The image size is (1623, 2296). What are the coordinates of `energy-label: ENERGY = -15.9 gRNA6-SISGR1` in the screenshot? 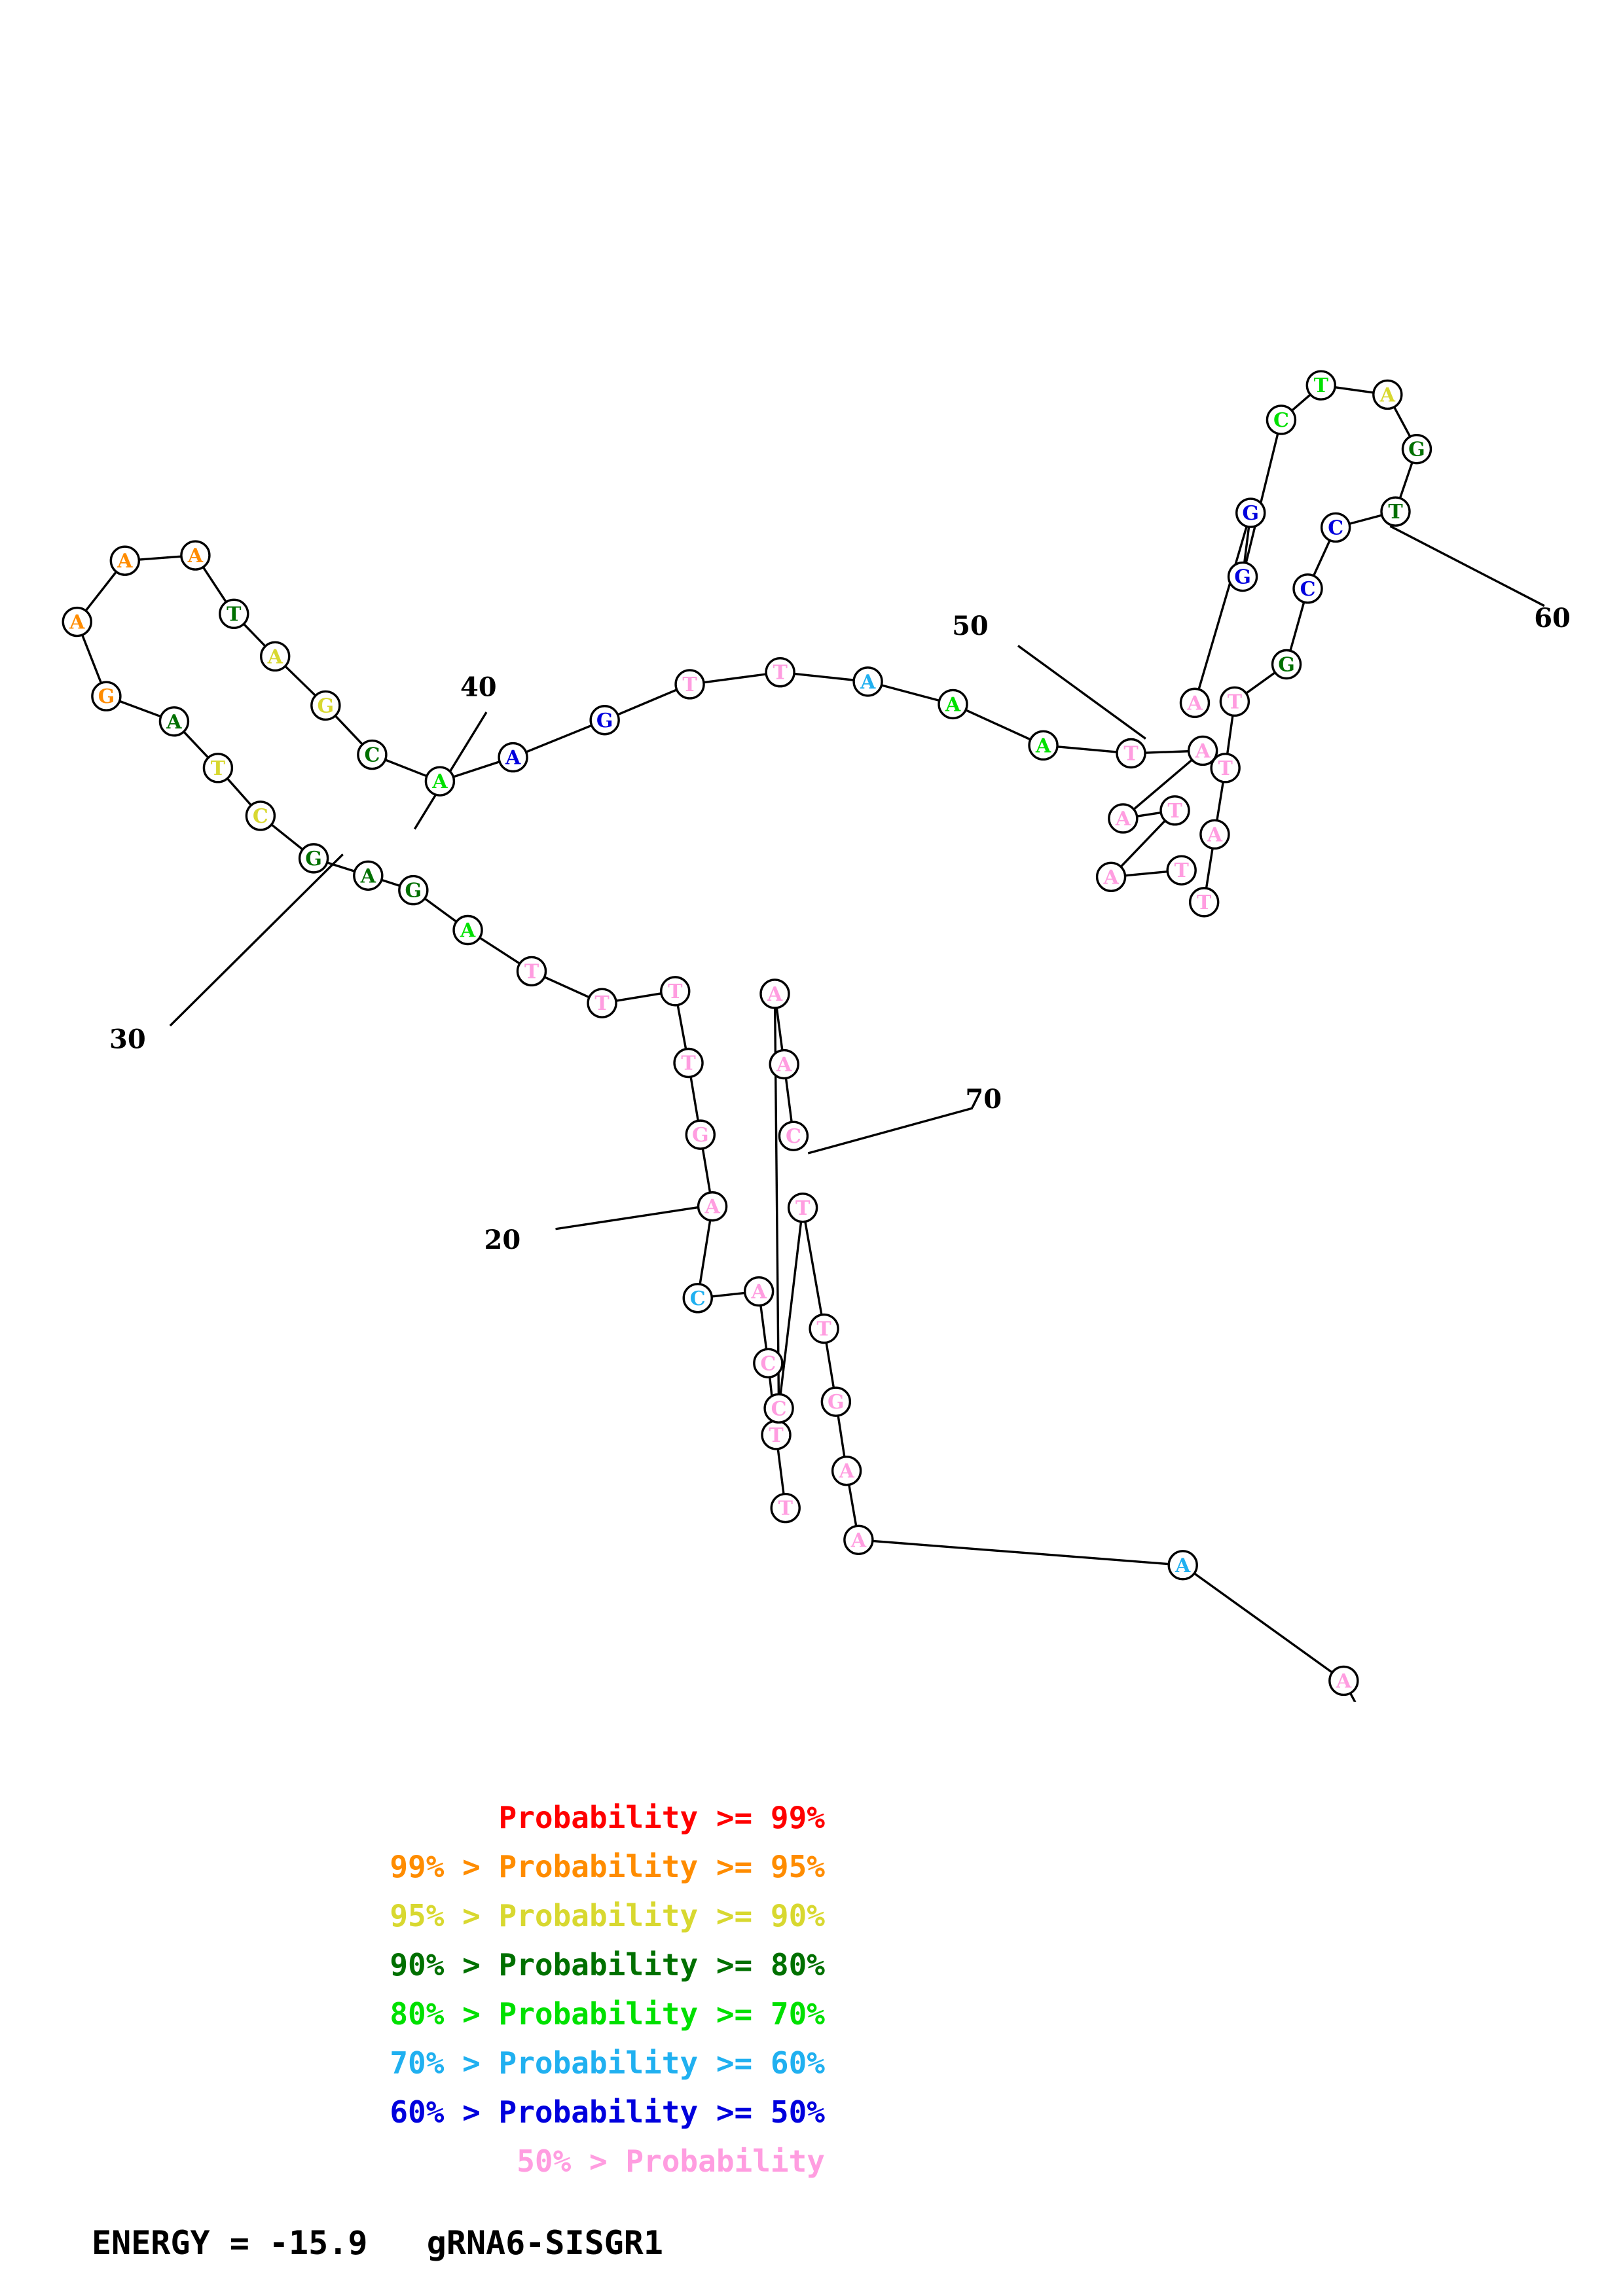 It's located at (377, 2243).